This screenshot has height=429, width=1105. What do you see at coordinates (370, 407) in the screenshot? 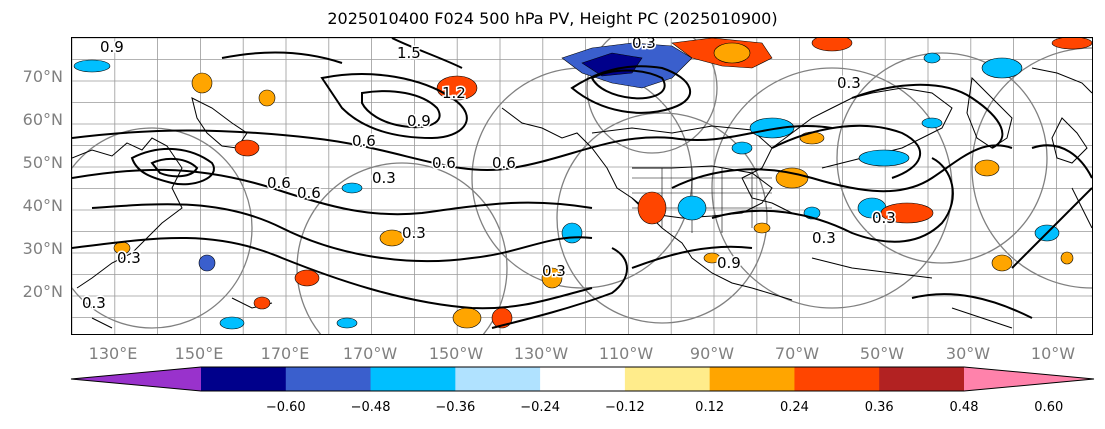
I see `colorbar-tick-label: −0.48` at bounding box center [370, 407].